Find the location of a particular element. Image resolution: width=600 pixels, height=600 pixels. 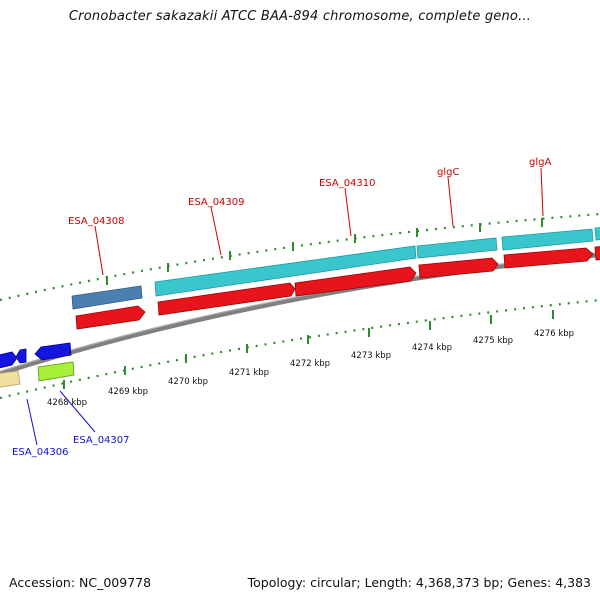

gene-esa-04307-misc is located at coordinates (56, 371).